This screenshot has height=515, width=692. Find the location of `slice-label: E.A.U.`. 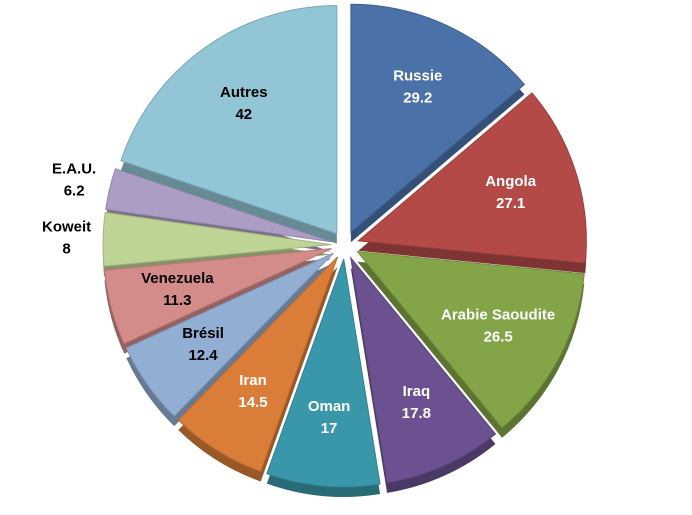

slice-label: E.A.U. is located at coordinates (74, 168).